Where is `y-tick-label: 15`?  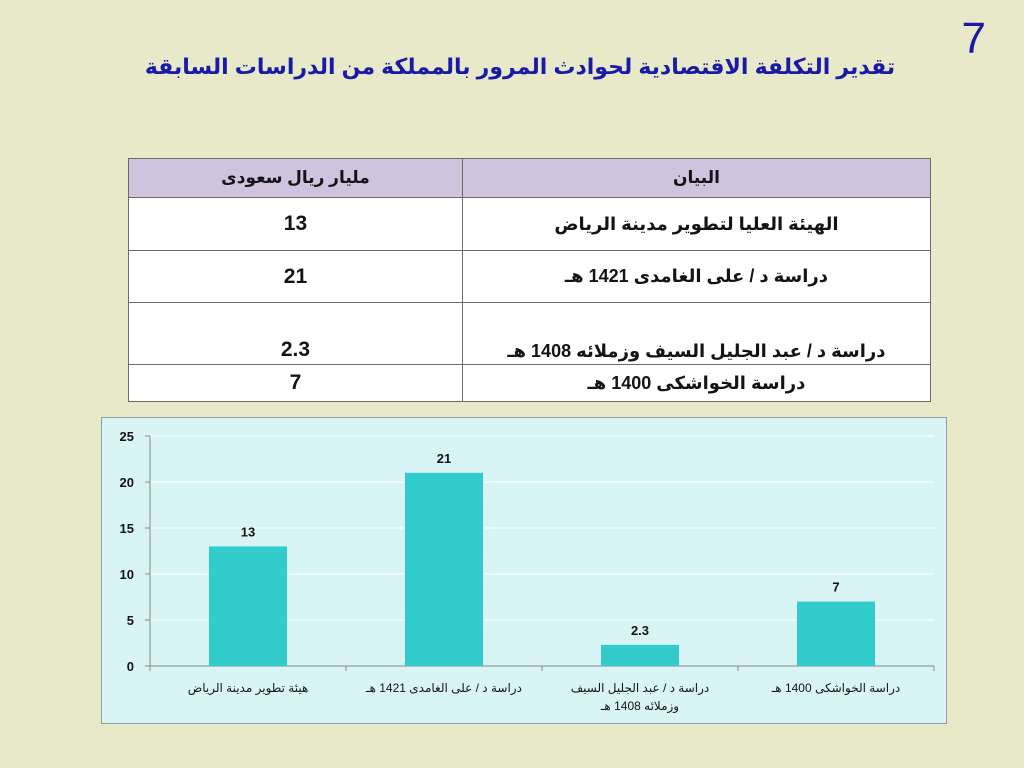
y-tick-label: 15 is located at coordinates (127, 528).